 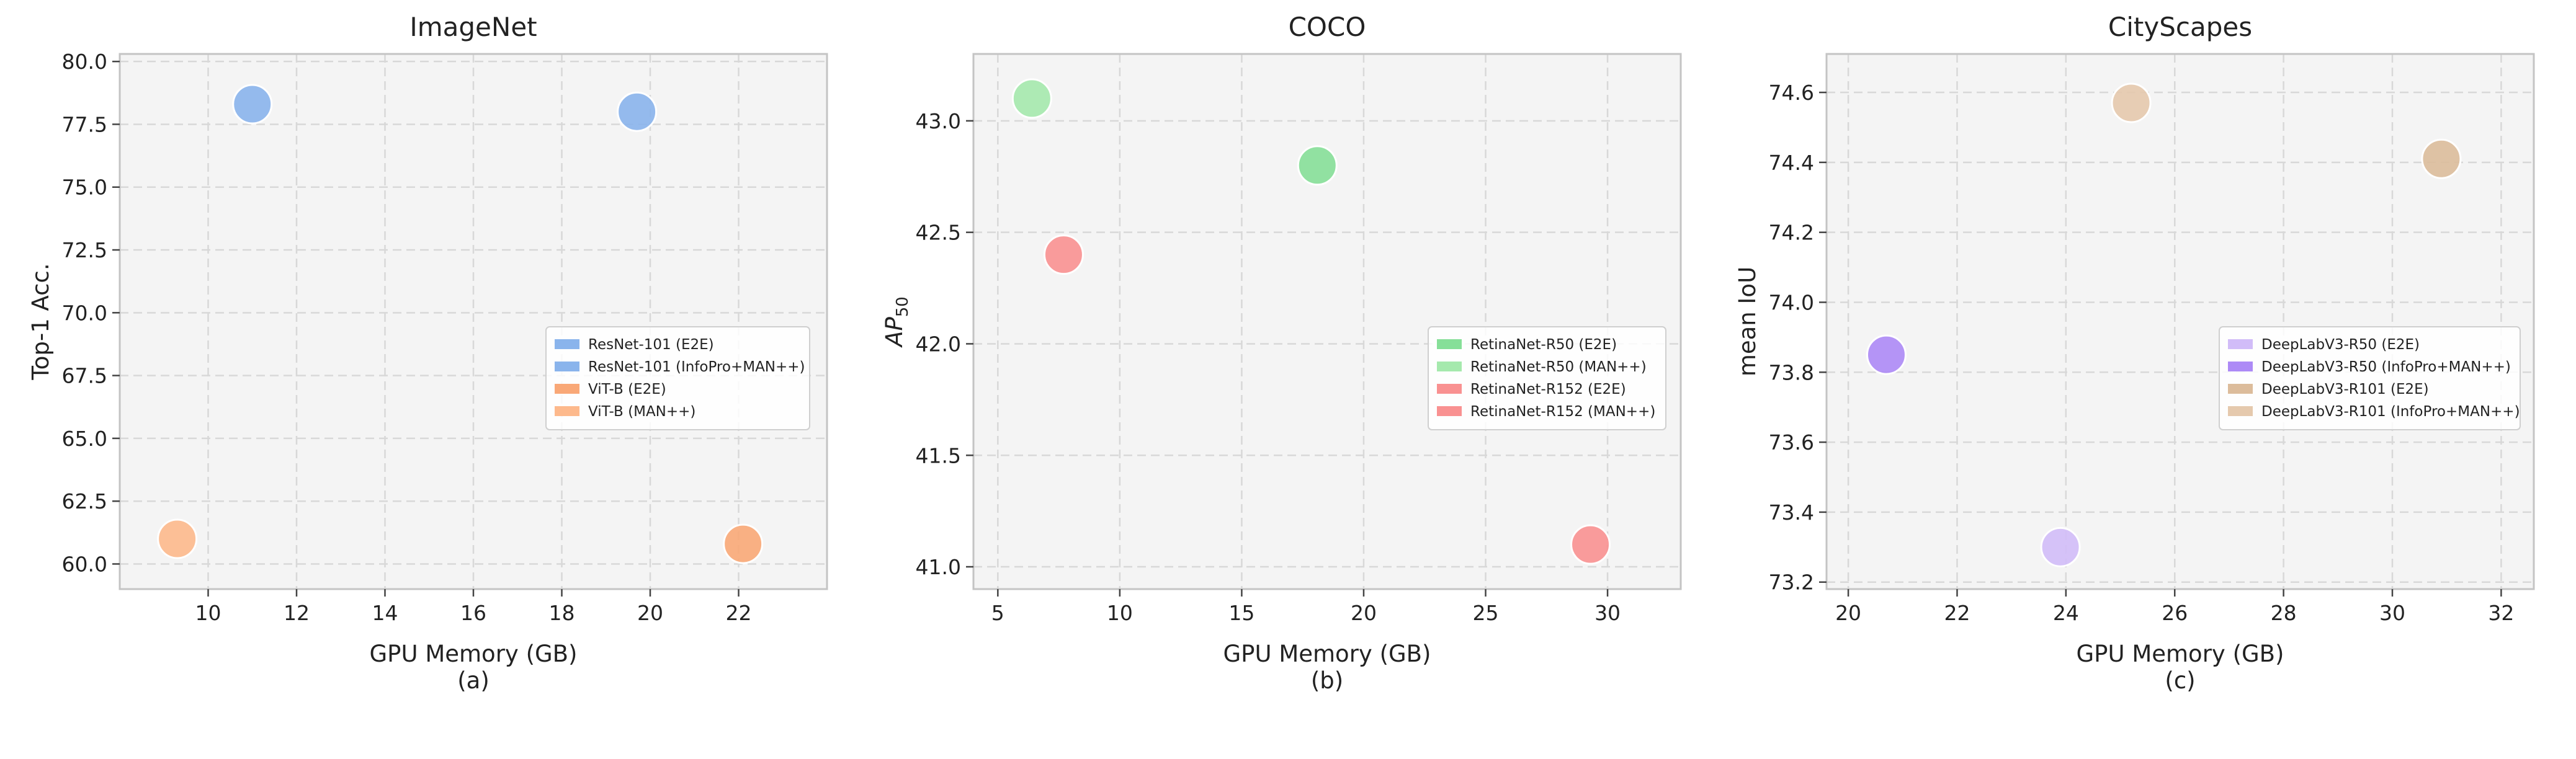 I want to click on x-tick-label: 12, so click(x=297, y=613).